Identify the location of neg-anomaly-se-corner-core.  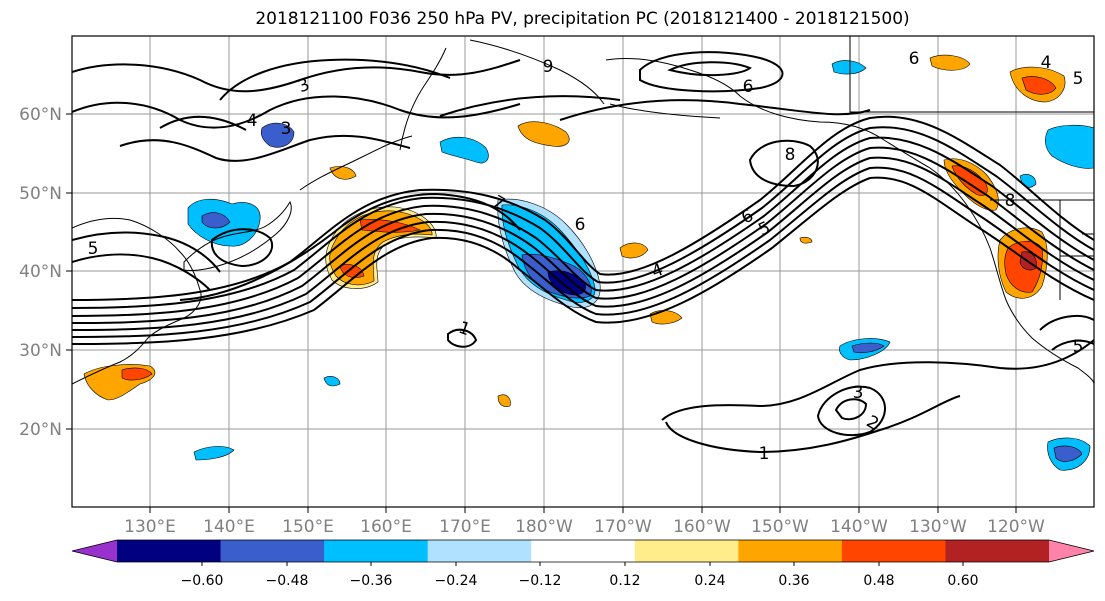
(1068, 453).